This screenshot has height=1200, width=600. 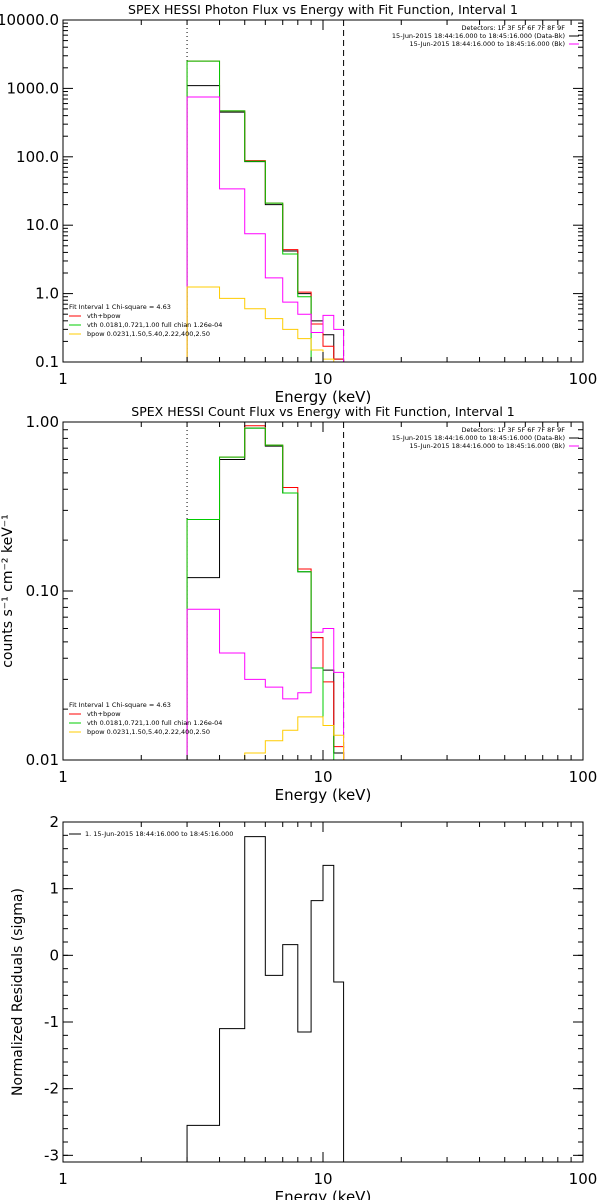 I want to click on y-tick-label: 0, so click(x=54, y=955).